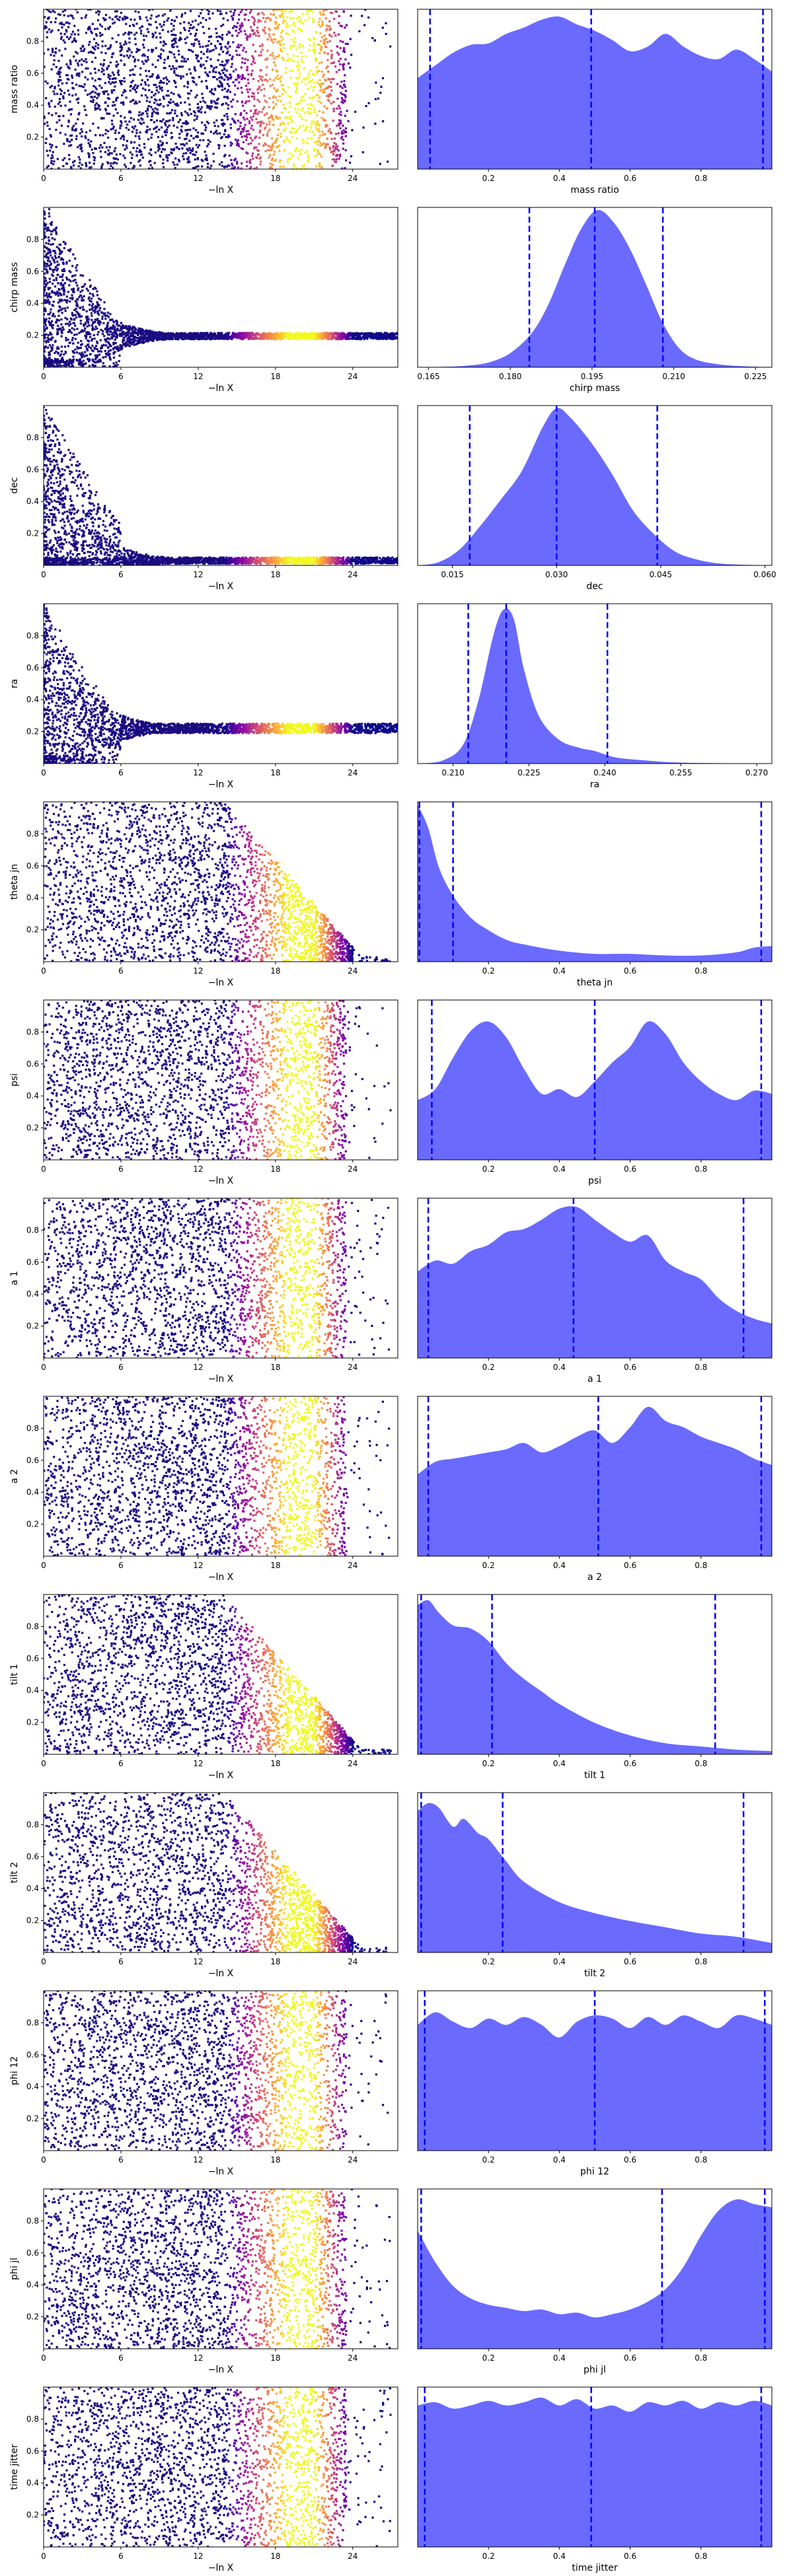 The width and height of the screenshot is (793, 2576). Describe the element at coordinates (32, 138) in the screenshot. I see `y-tick-label: 0.2` at that location.